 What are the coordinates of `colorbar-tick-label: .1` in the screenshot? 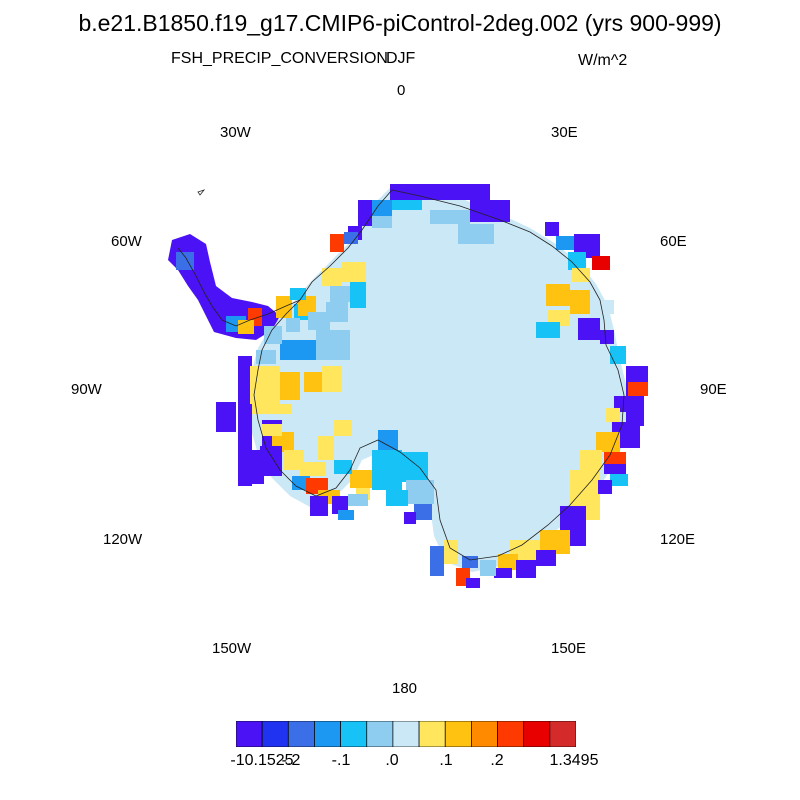 It's located at (446, 760).